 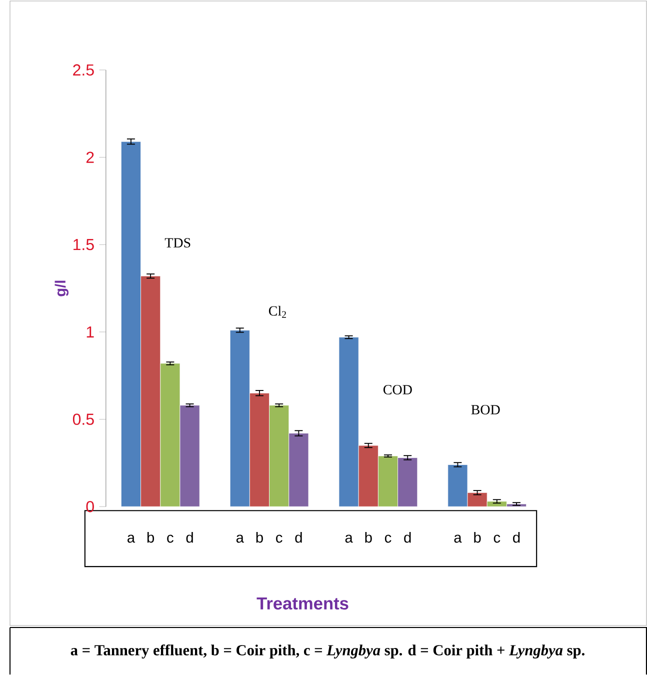 What do you see at coordinates (170, 538) in the screenshot?
I see `series-label: c` at bounding box center [170, 538].